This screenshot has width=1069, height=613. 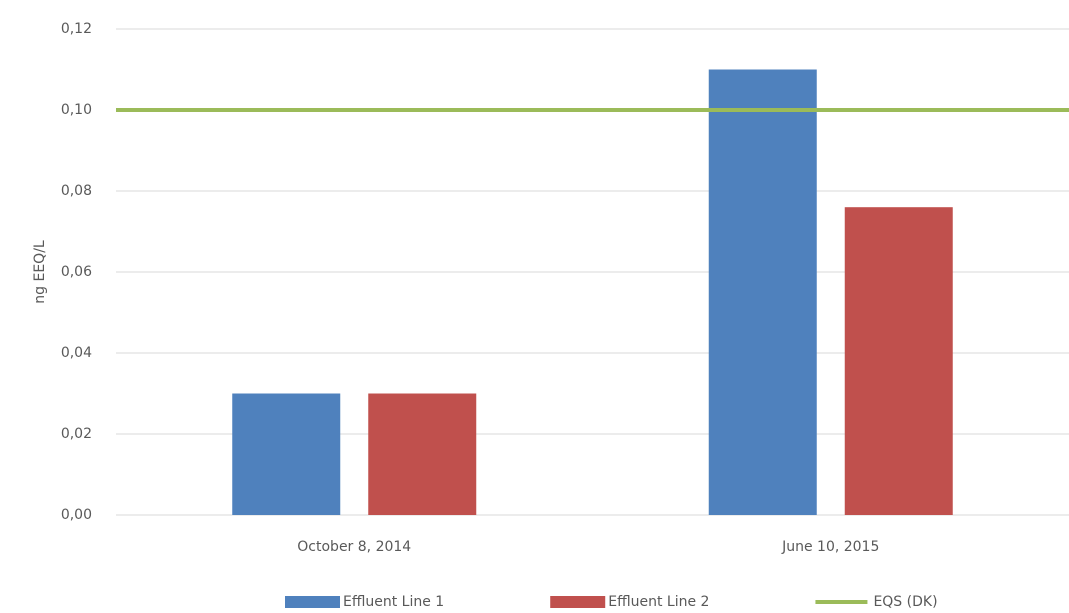 I want to click on y-tick-label: 0,10, so click(x=76, y=110).